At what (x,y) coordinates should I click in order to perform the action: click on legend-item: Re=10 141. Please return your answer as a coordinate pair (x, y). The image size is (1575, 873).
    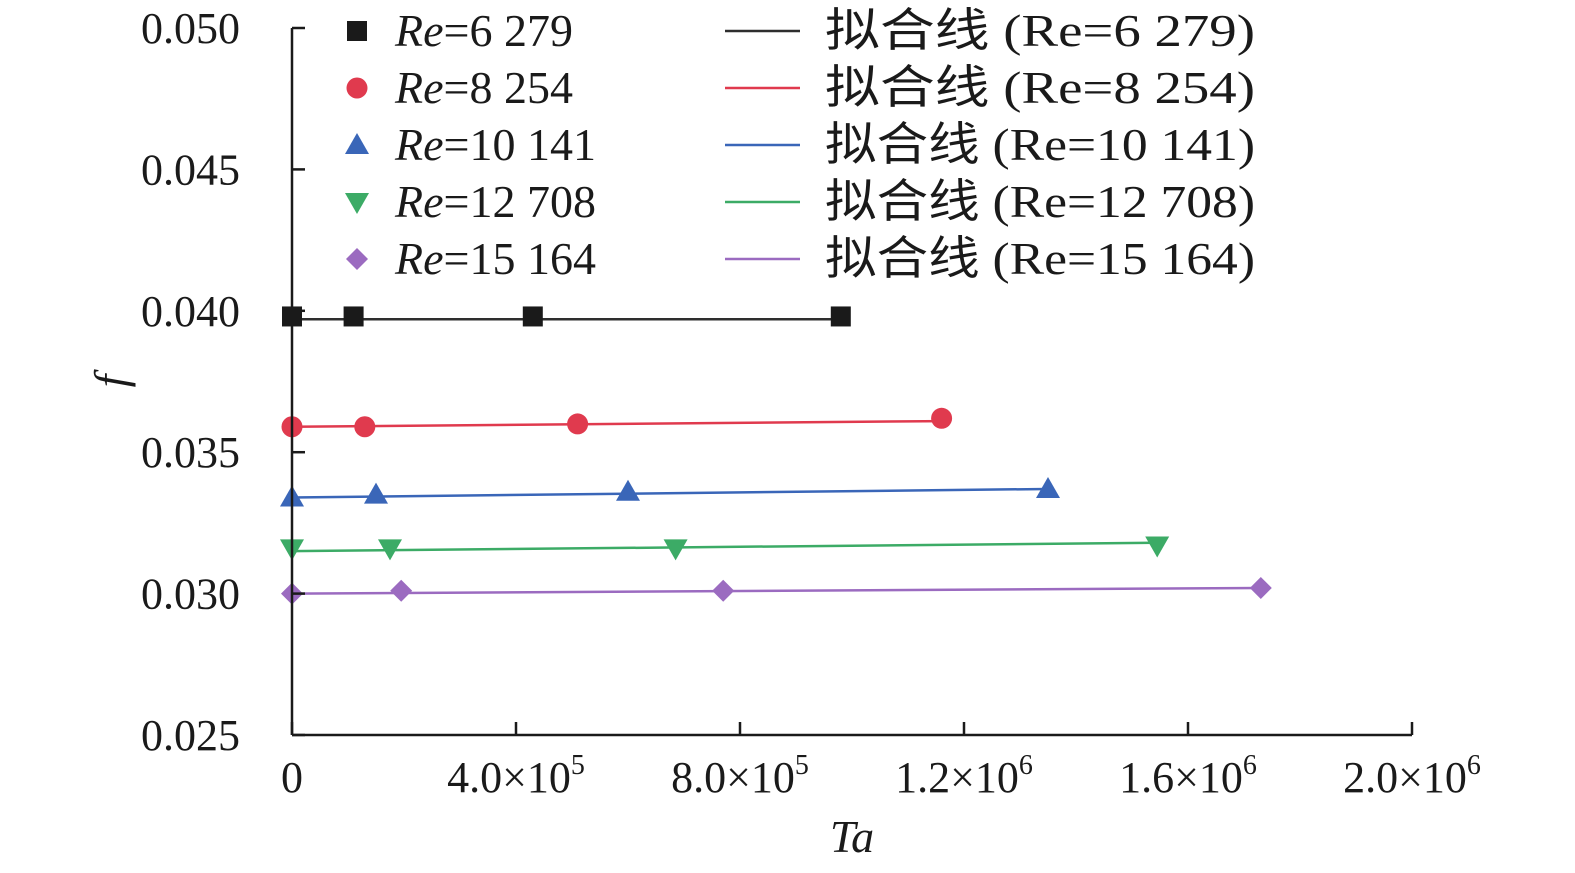
    Looking at the image, I should click on (470, 144).